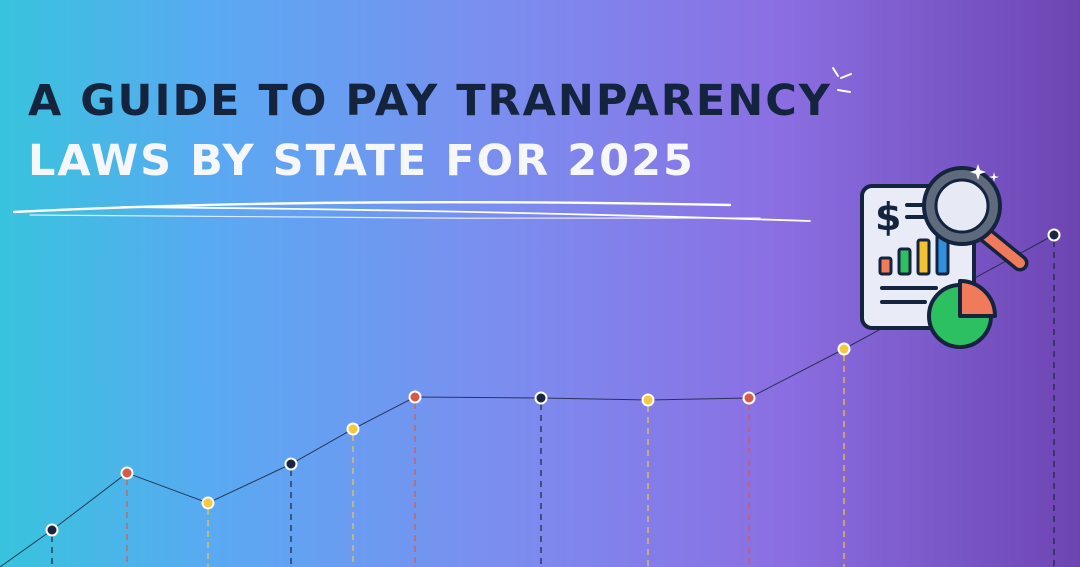 The height and width of the screenshot is (567, 1080). Describe the element at coordinates (962, 314) in the screenshot. I see `pie-chart-icon` at that location.